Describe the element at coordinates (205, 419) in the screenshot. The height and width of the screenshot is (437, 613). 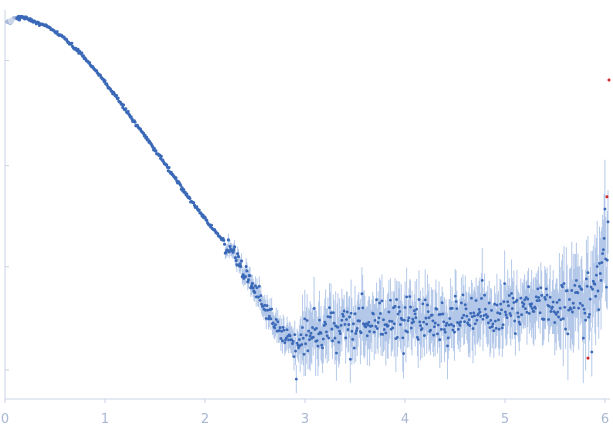
I see `x-tick-label-2: 2` at that location.